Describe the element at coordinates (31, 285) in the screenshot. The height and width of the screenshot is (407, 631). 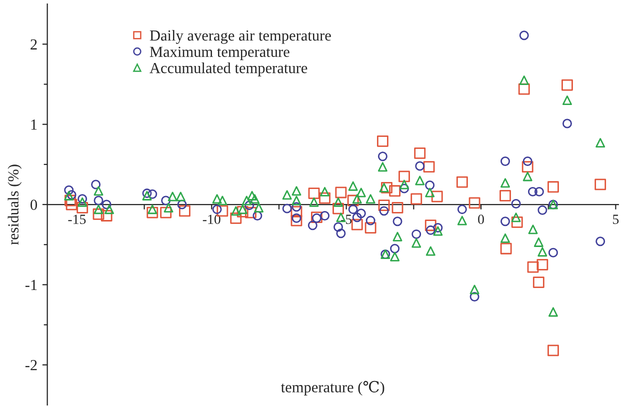
I see `y-tick-label: -1` at that location.